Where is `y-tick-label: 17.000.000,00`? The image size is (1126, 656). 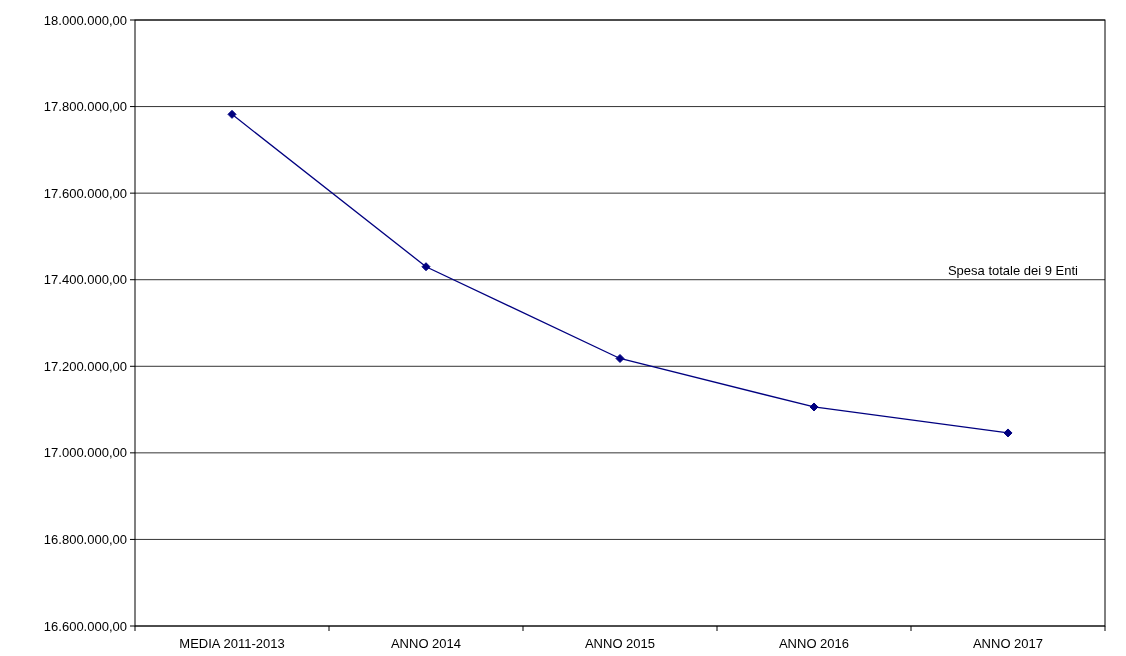 y-tick-label: 17.000.000,00 is located at coordinates (85, 453).